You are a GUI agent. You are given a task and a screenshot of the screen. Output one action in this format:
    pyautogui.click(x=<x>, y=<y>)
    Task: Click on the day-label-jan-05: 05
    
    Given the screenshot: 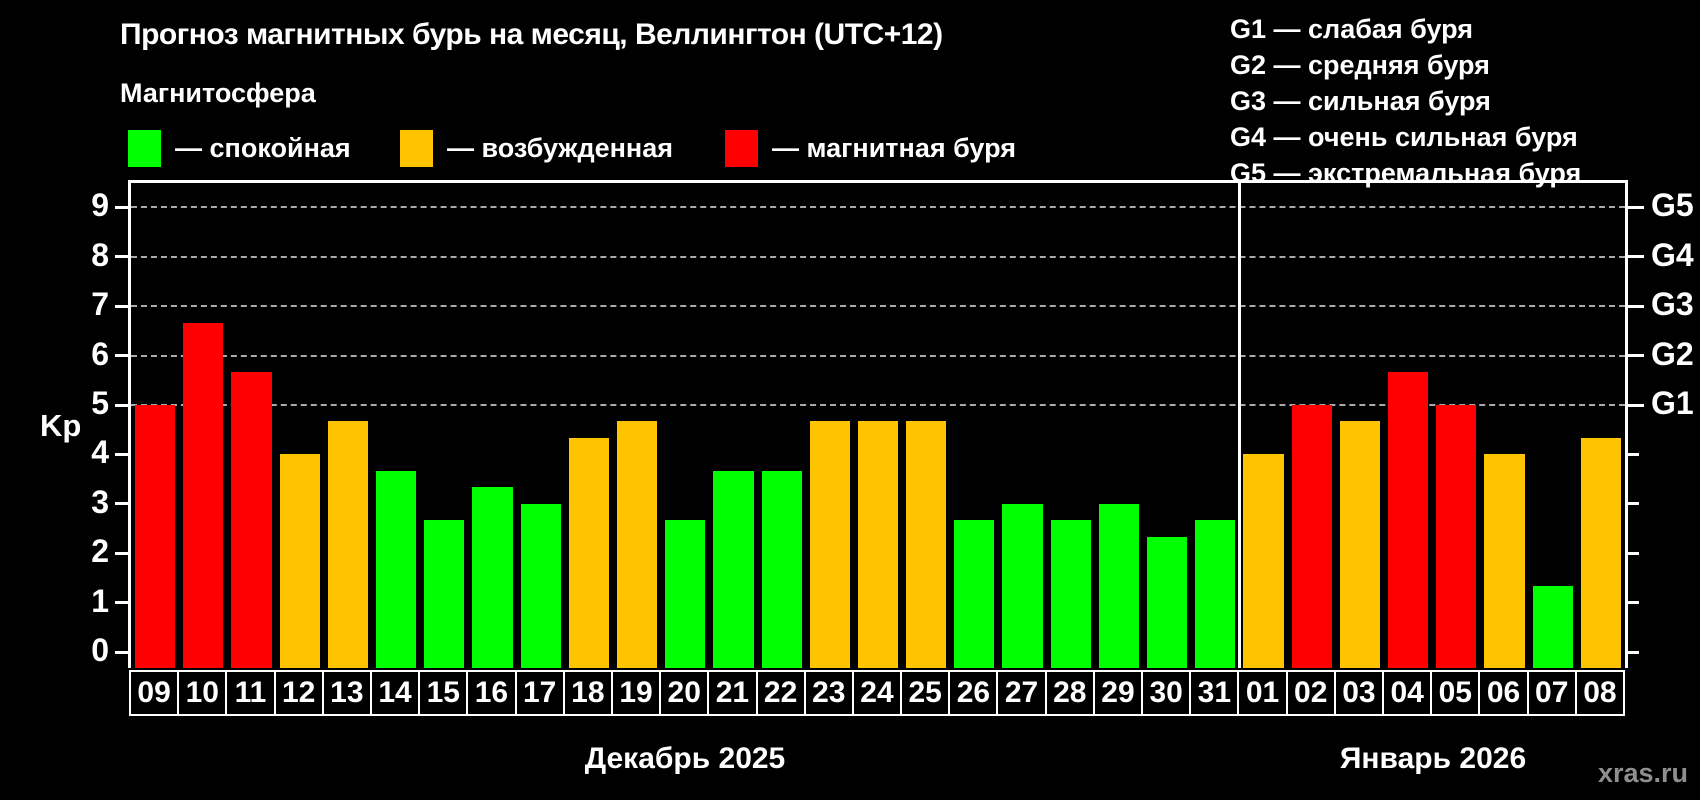 What is the action you would take?
    pyautogui.click(x=1455, y=693)
    